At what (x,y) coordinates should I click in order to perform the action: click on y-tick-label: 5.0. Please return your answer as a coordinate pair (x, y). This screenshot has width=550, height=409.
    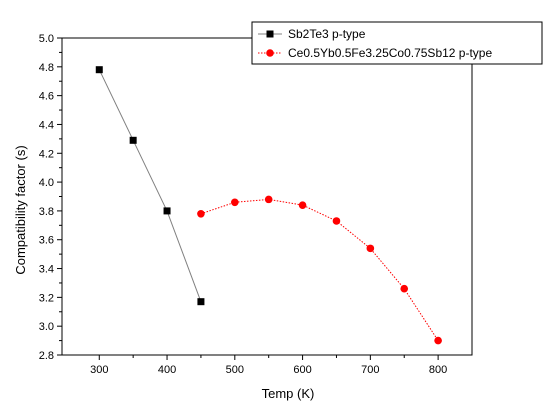
    Looking at the image, I should click on (46, 39).